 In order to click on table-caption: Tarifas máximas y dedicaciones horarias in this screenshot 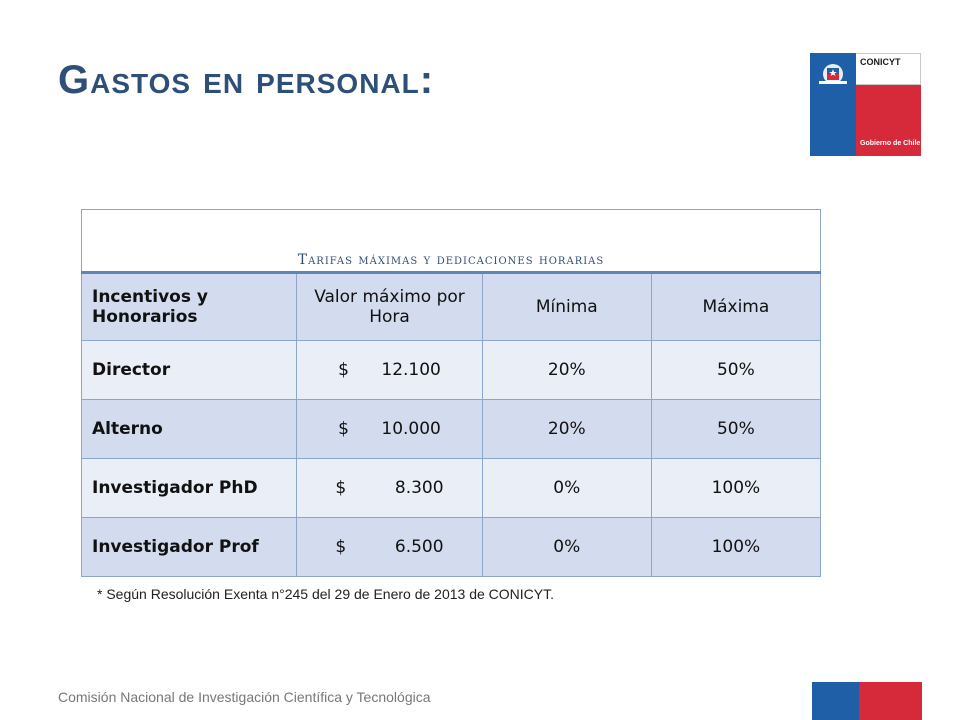, I will do `click(451, 241)`.